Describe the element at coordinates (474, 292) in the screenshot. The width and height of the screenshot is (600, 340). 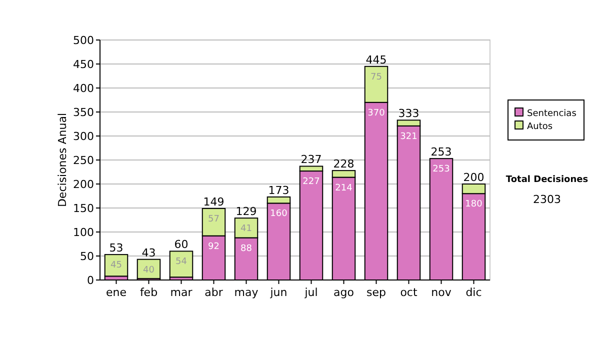
I see `x-tick-label: dic` at that location.